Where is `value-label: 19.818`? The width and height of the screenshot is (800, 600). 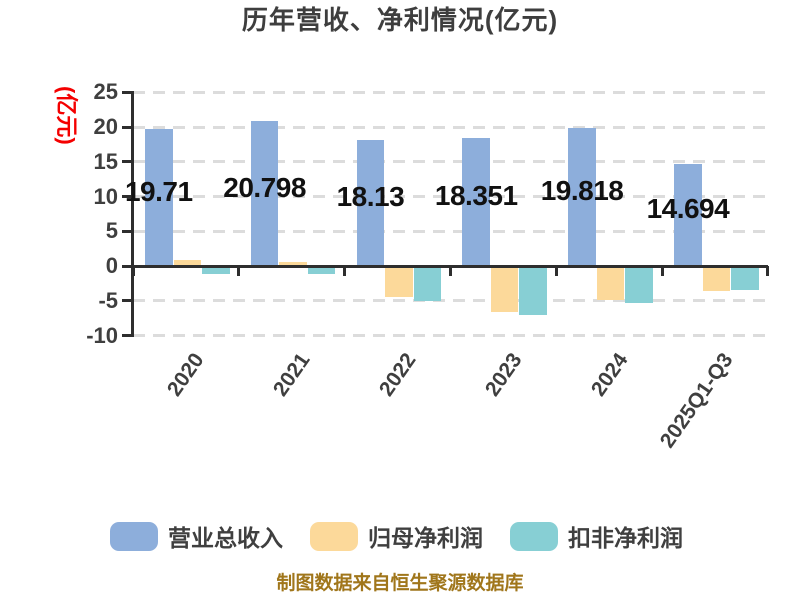 value-label: 19.818 is located at coordinates (582, 191).